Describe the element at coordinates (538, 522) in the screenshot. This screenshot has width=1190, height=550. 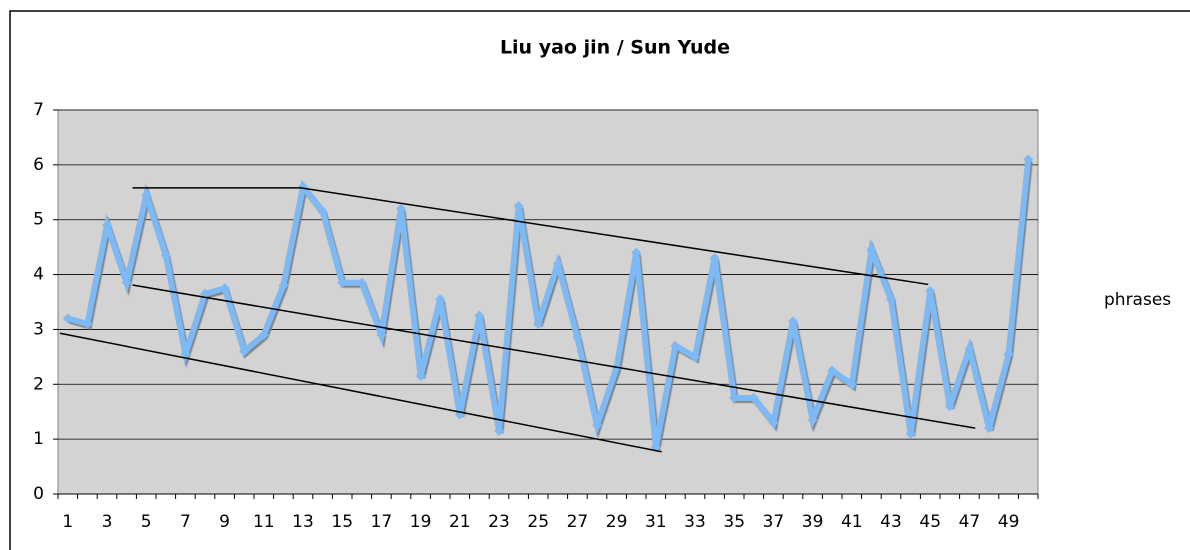
I see `x-tick-label: 25` at that location.